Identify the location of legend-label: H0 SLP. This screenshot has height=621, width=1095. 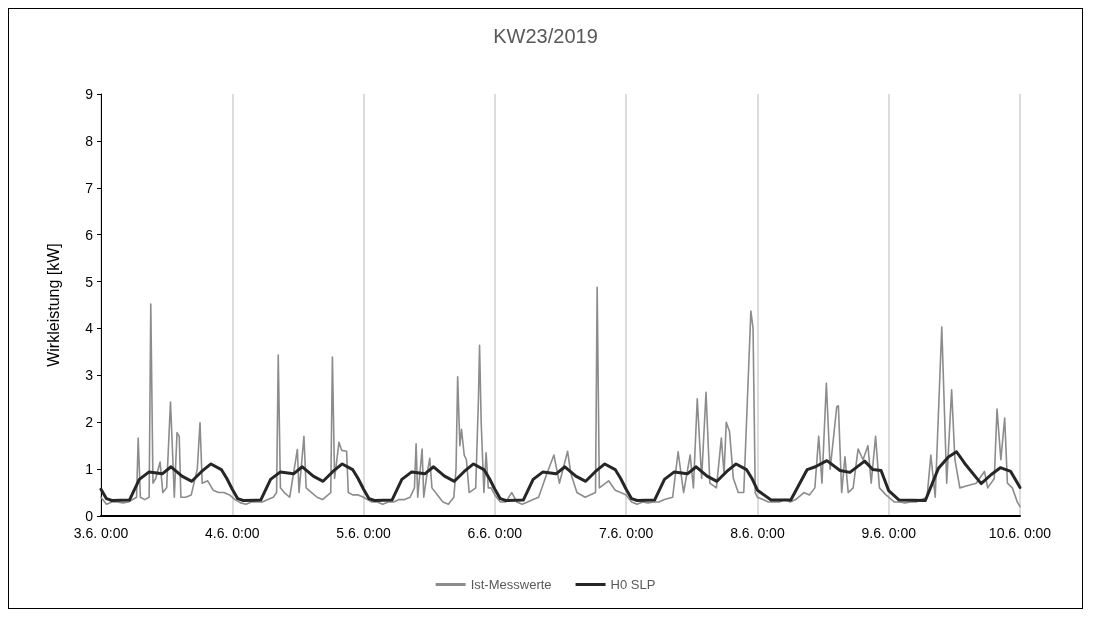
(633, 584).